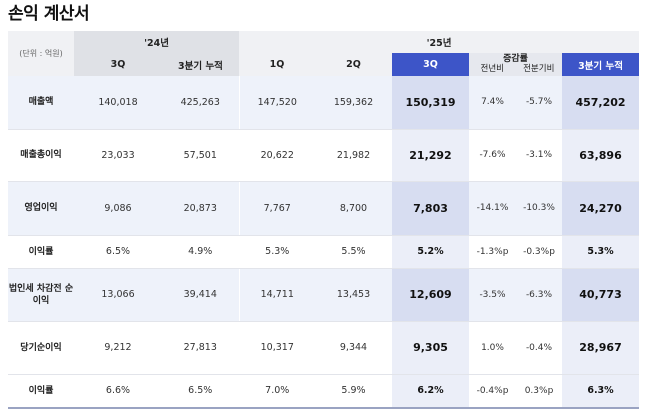 The height and width of the screenshot is (409, 647). I want to click on cell-q3: 5.2%, so click(430, 252).